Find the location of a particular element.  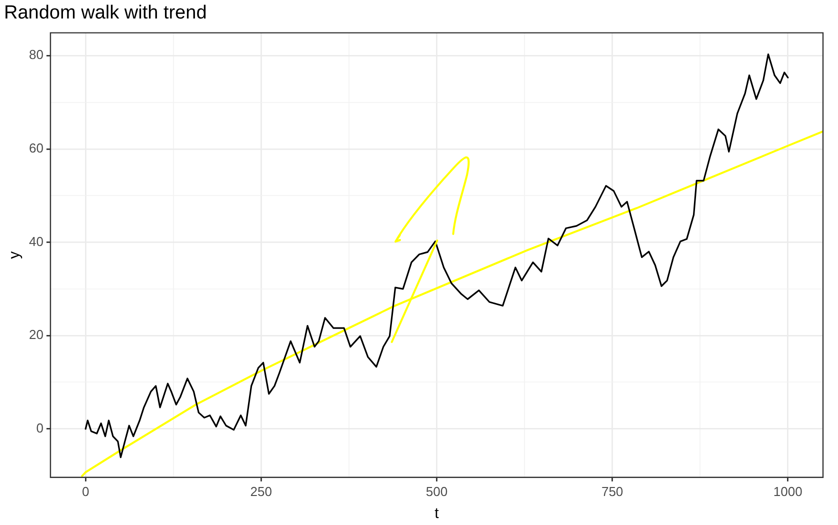

y-tick-label: 20 is located at coordinates (36, 334).